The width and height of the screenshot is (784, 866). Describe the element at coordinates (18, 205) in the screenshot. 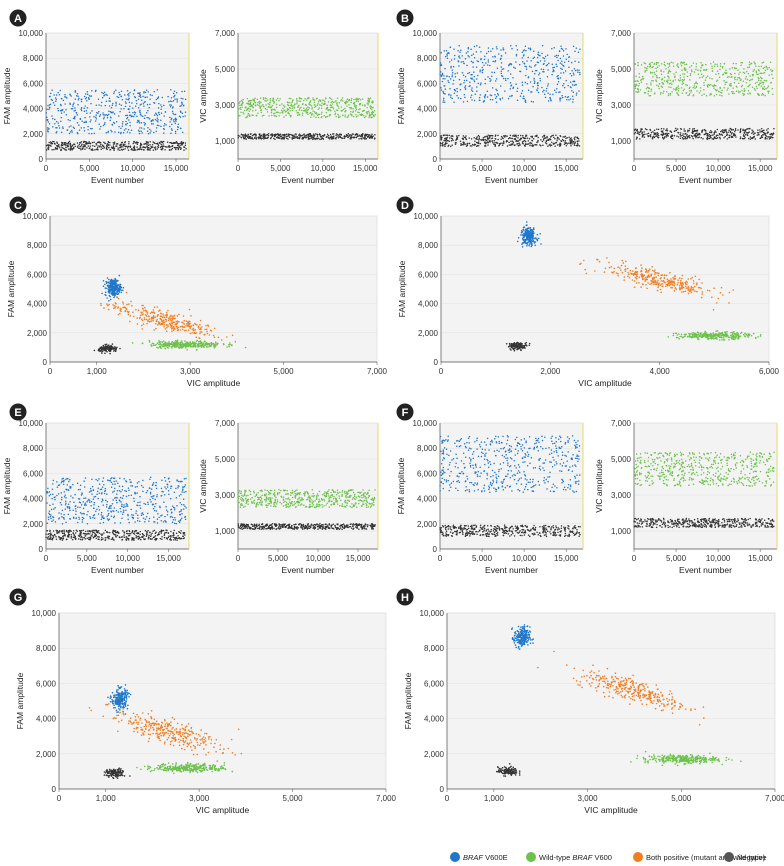

I see `panel-label-C: C` at that location.